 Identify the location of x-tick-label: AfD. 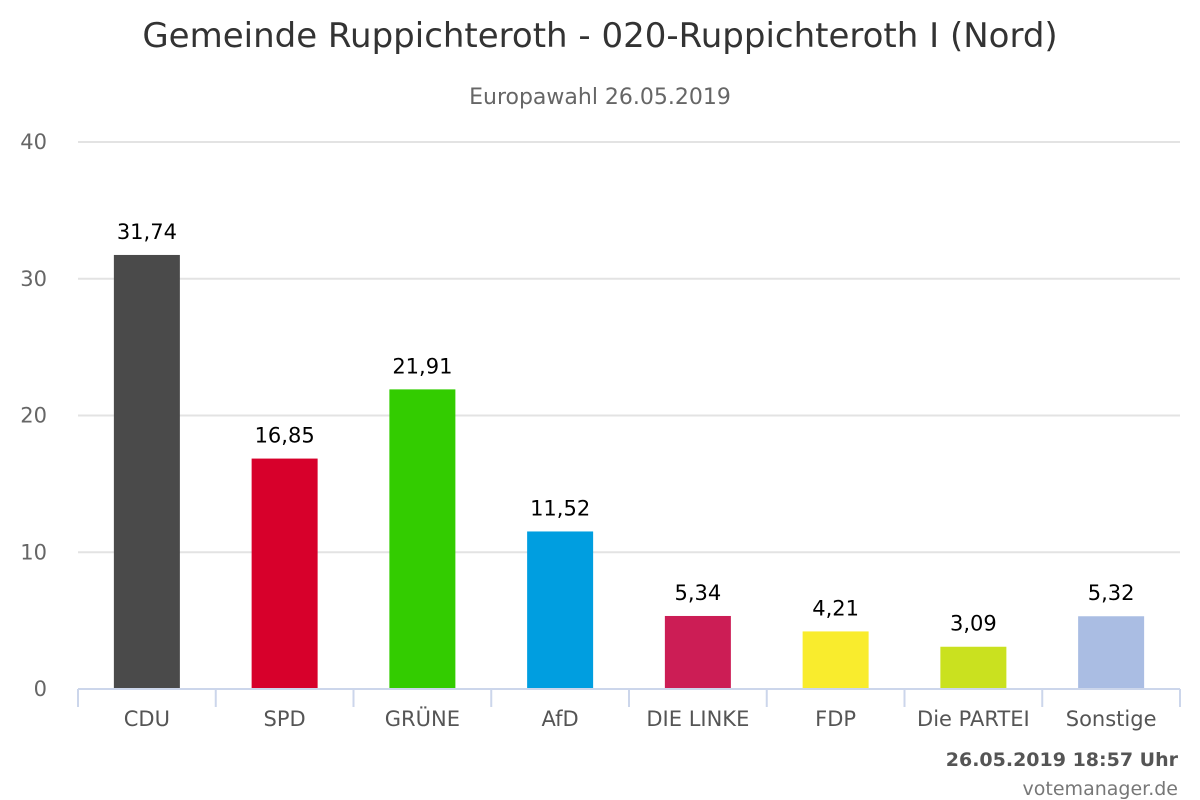
(560, 719).